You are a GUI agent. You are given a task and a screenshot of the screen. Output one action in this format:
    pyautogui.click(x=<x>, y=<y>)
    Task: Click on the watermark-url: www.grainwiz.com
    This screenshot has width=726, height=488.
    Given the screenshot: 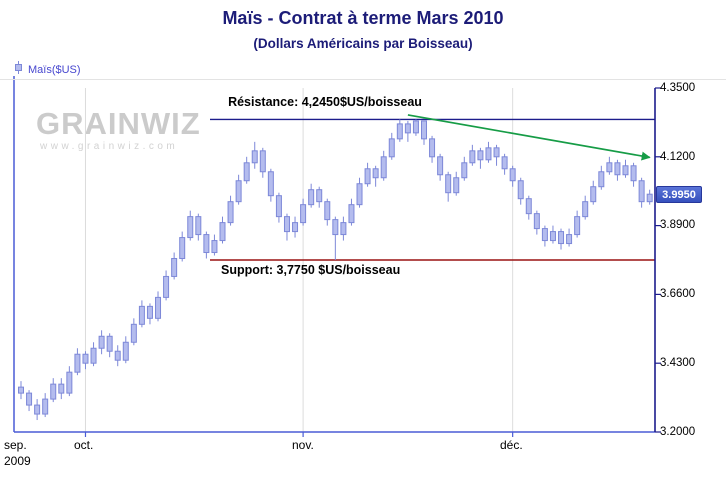 What is the action you would take?
    pyautogui.click(x=109, y=146)
    